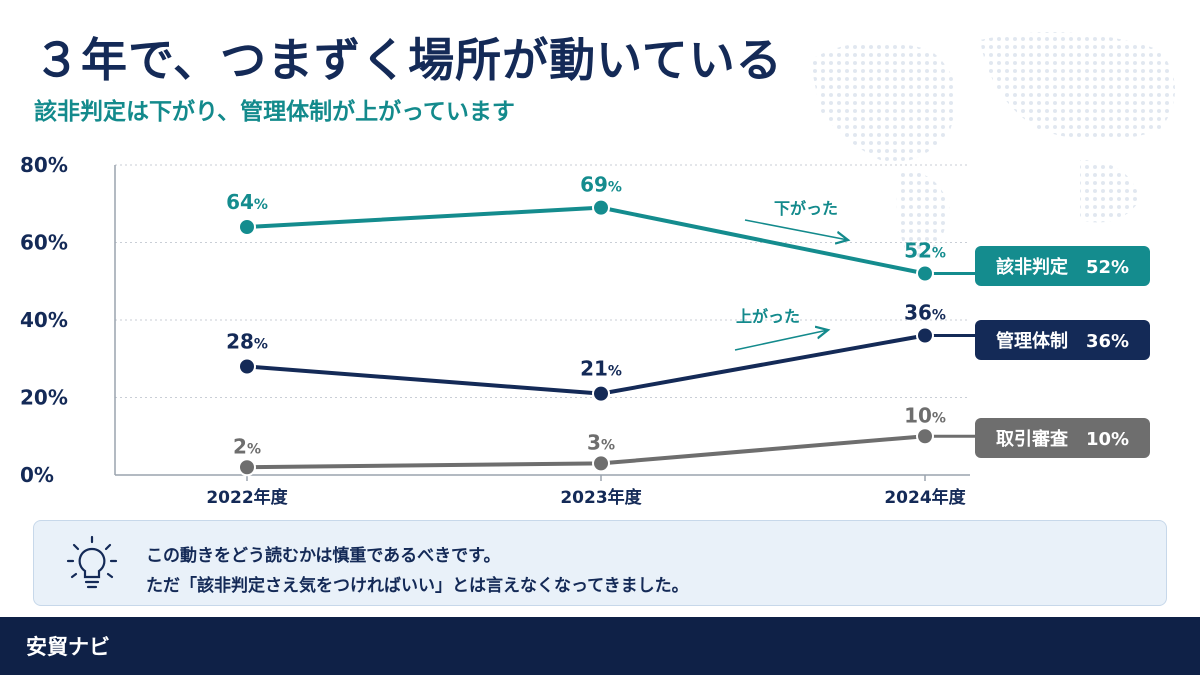 The image size is (1200, 675). Describe the element at coordinates (925, 415) in the screenshot. I see `data-label: 10%` at that location.